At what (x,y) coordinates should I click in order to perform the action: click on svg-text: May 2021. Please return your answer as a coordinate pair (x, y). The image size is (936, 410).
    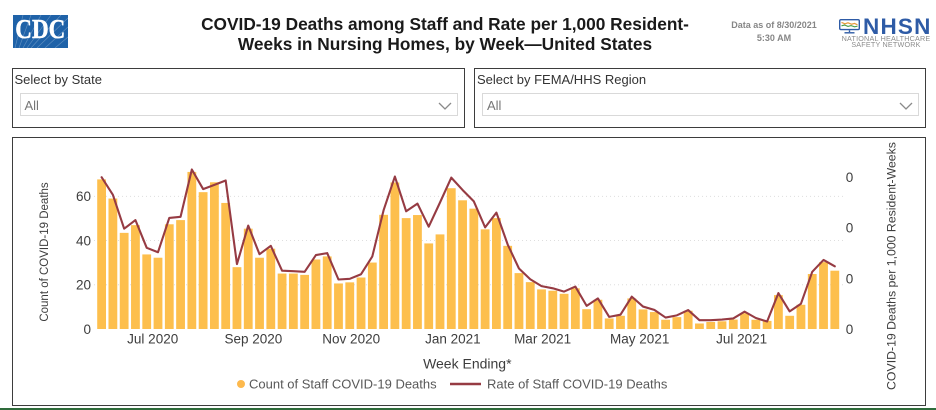
    Looking at the image, I should click on (639, 339).